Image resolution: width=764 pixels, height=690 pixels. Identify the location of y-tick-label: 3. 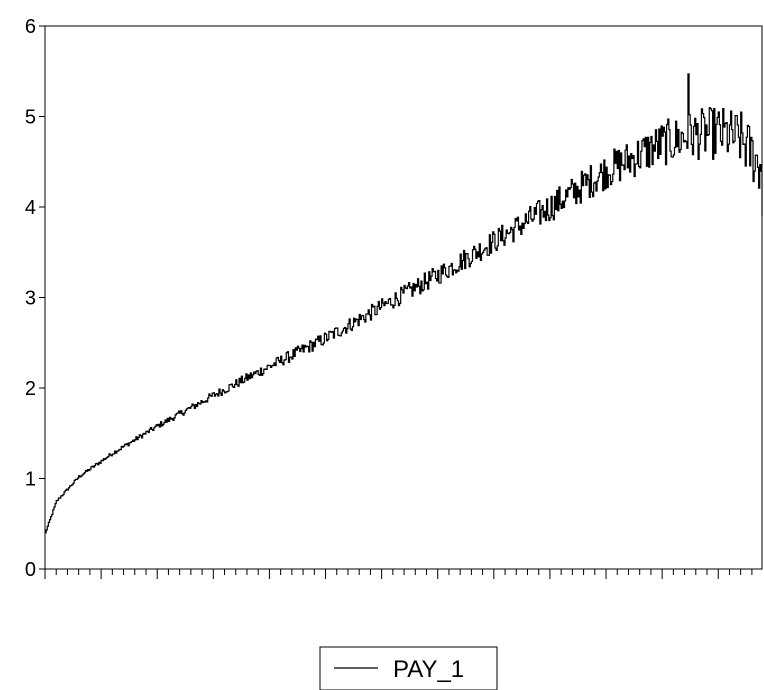
(30, 299).